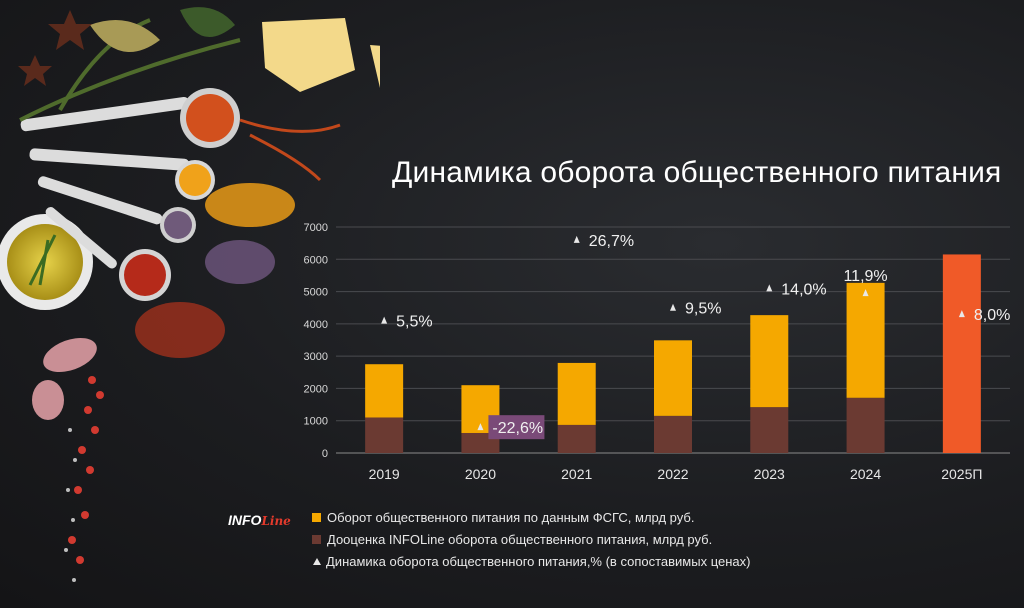 This screenshot has height=608, width=1024. Describe the element at coordinates (384, 474) in the screenshot. I see `x-tick-label: 2019` at that location.